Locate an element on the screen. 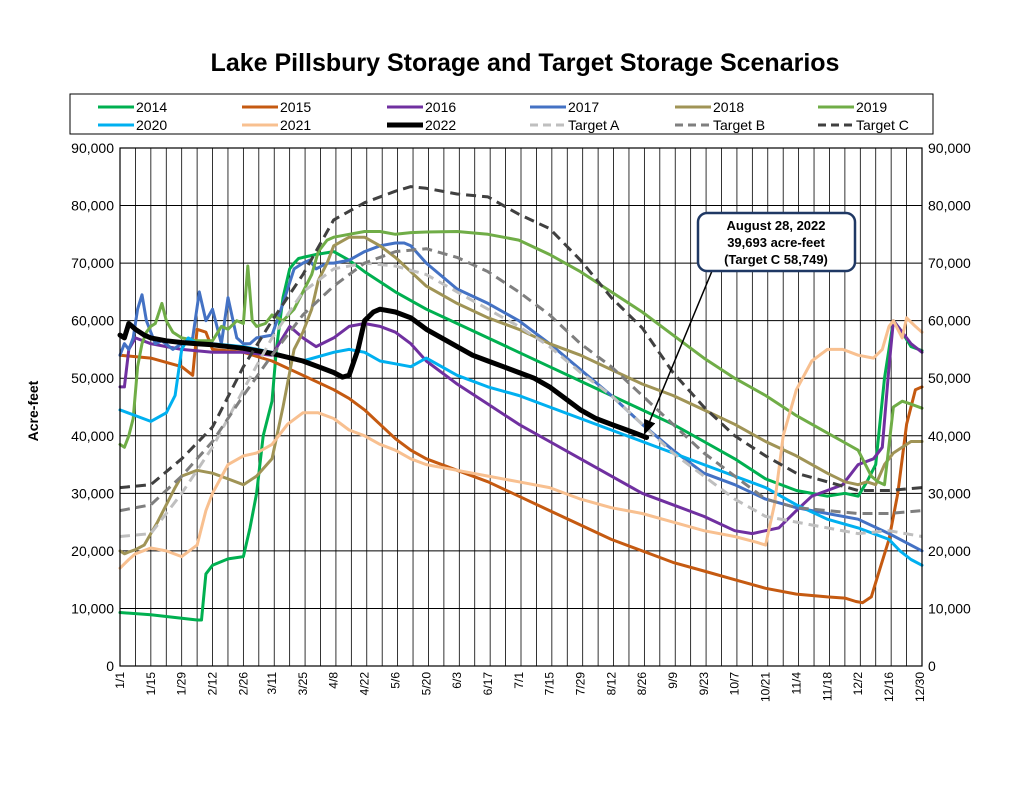 The image size is (1024, 791). callout-line-1: August 28, 2022 is located at coordinates (776, 225).